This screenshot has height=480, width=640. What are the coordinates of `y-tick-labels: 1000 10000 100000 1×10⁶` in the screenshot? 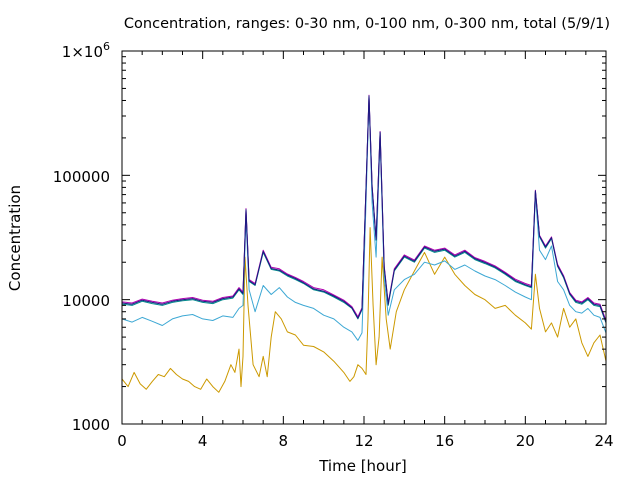 It's located at (81, 237).